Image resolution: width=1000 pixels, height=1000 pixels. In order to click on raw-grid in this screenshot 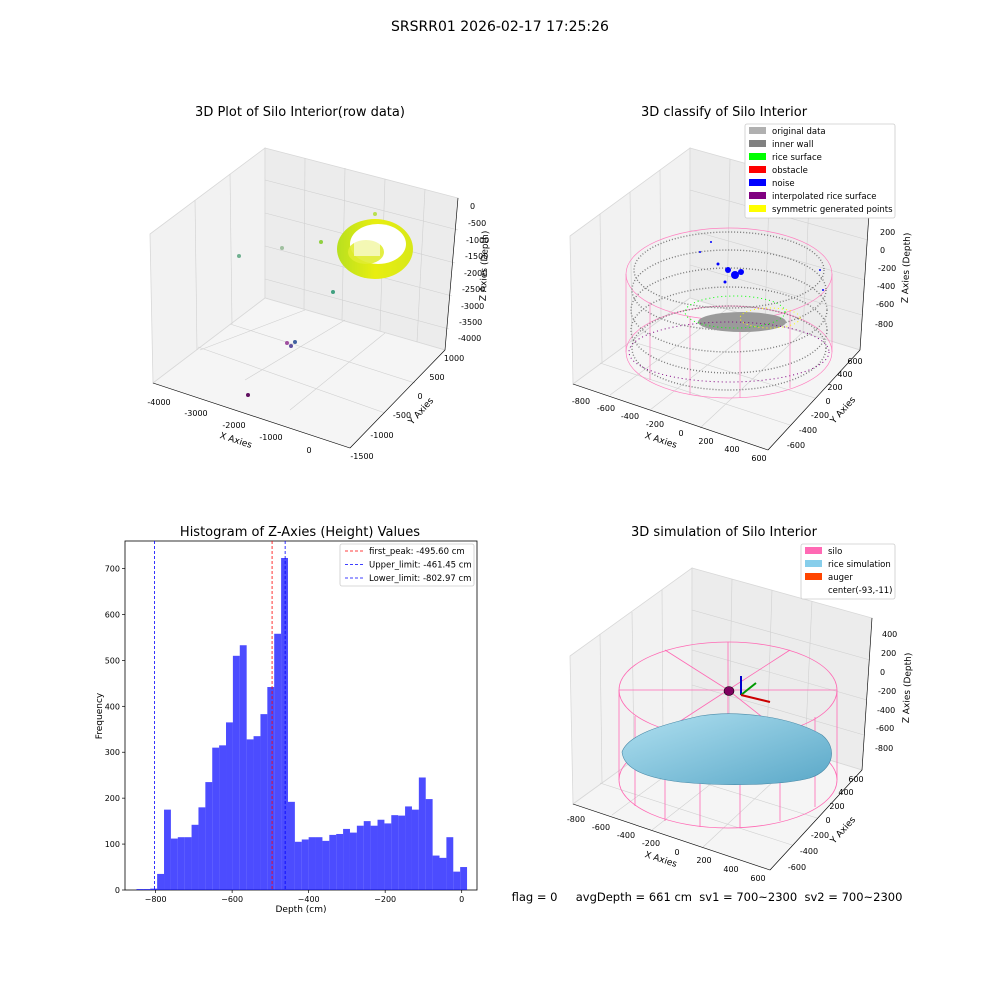, I will do `click(326, 285)`.